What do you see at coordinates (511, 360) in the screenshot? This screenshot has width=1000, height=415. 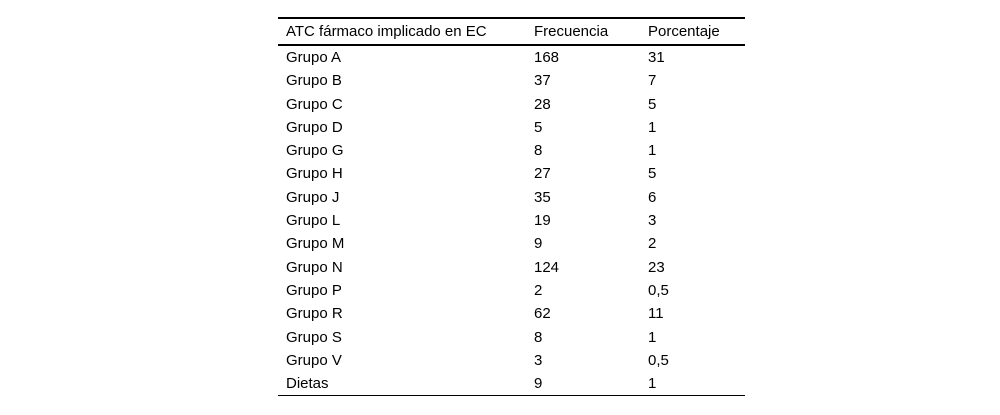 I see `table-row: Grupo V 3 0,5` at bounding box center [511, 360].